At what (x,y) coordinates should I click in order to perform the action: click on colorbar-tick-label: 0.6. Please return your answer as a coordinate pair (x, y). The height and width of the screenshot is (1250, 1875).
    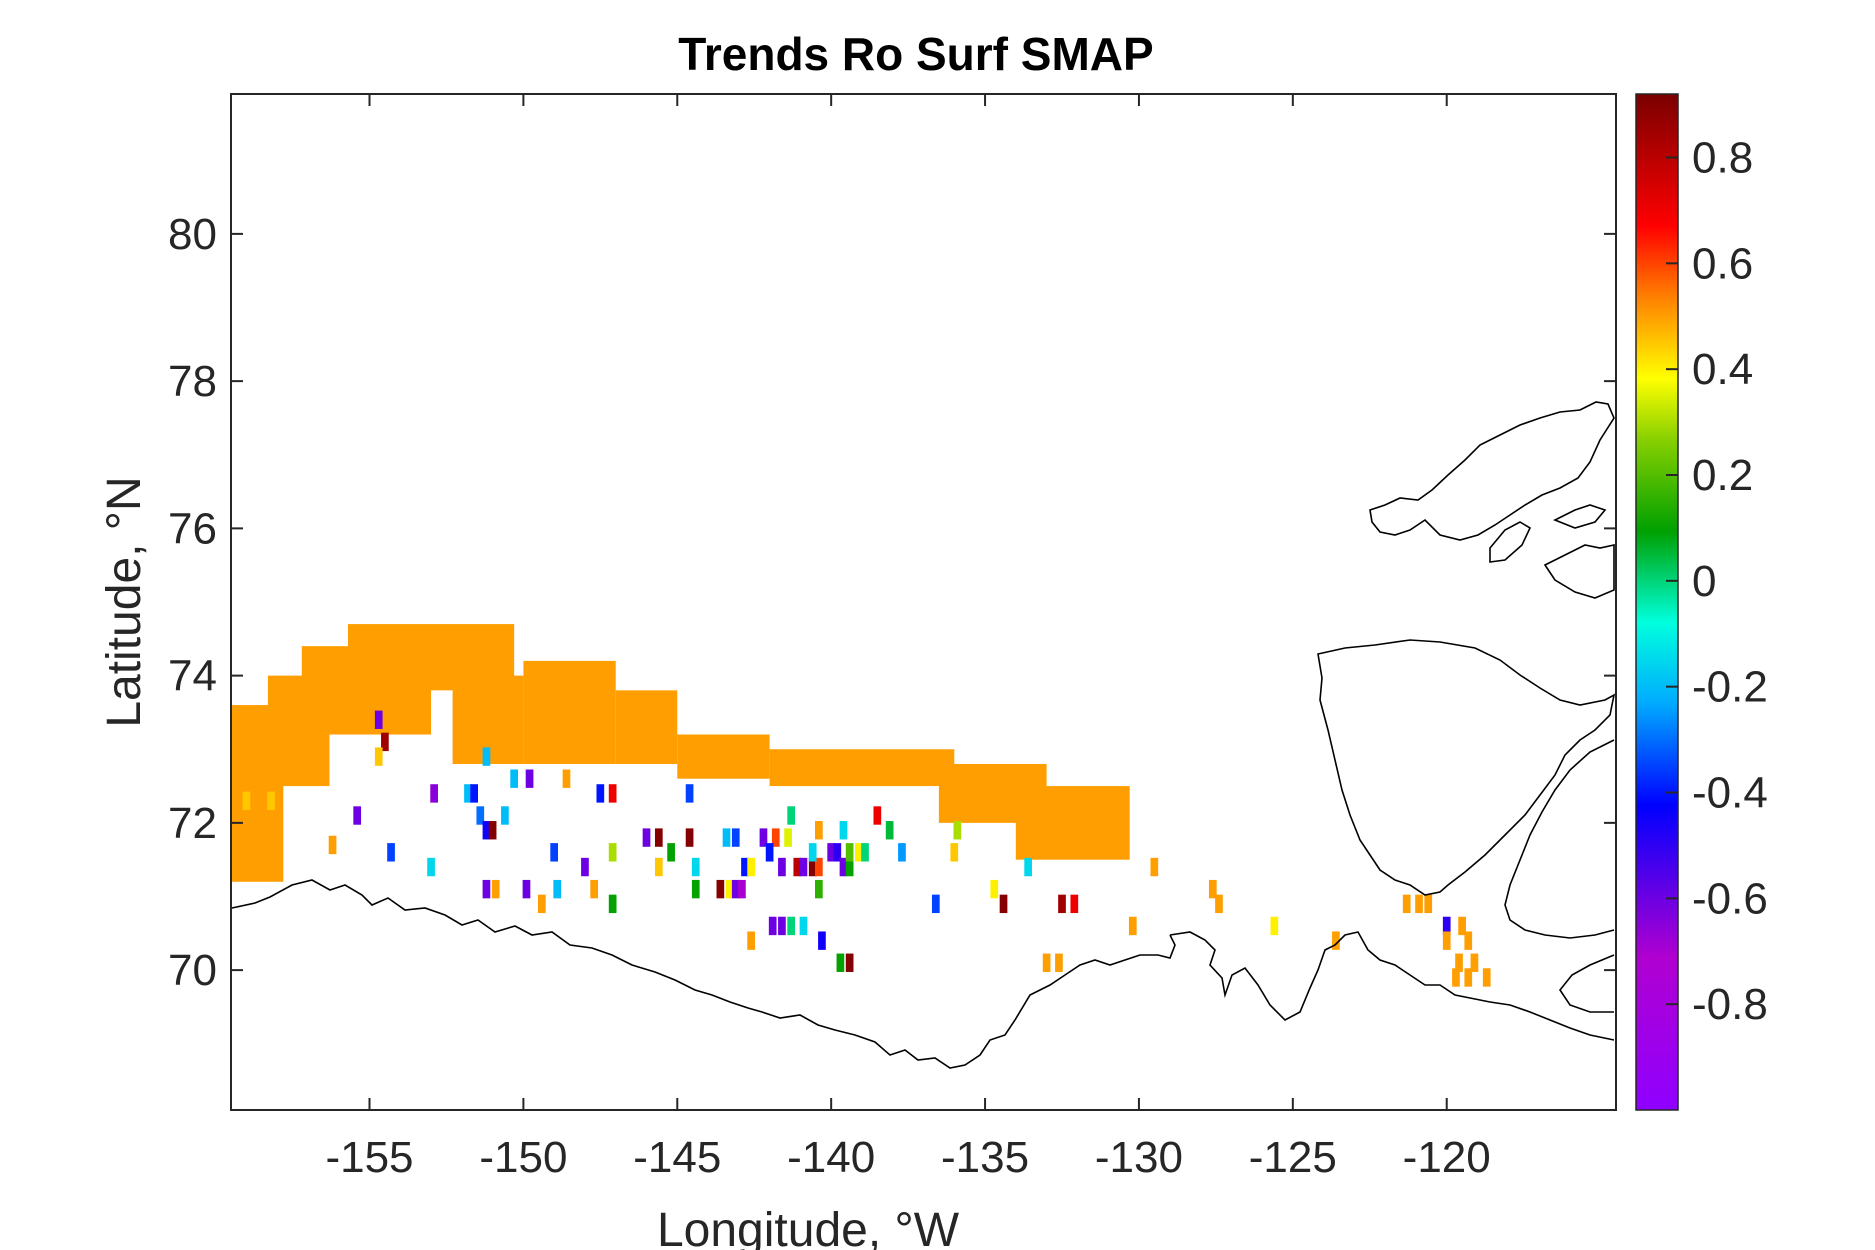
    Looking at the image, I should click on (1722, 263).